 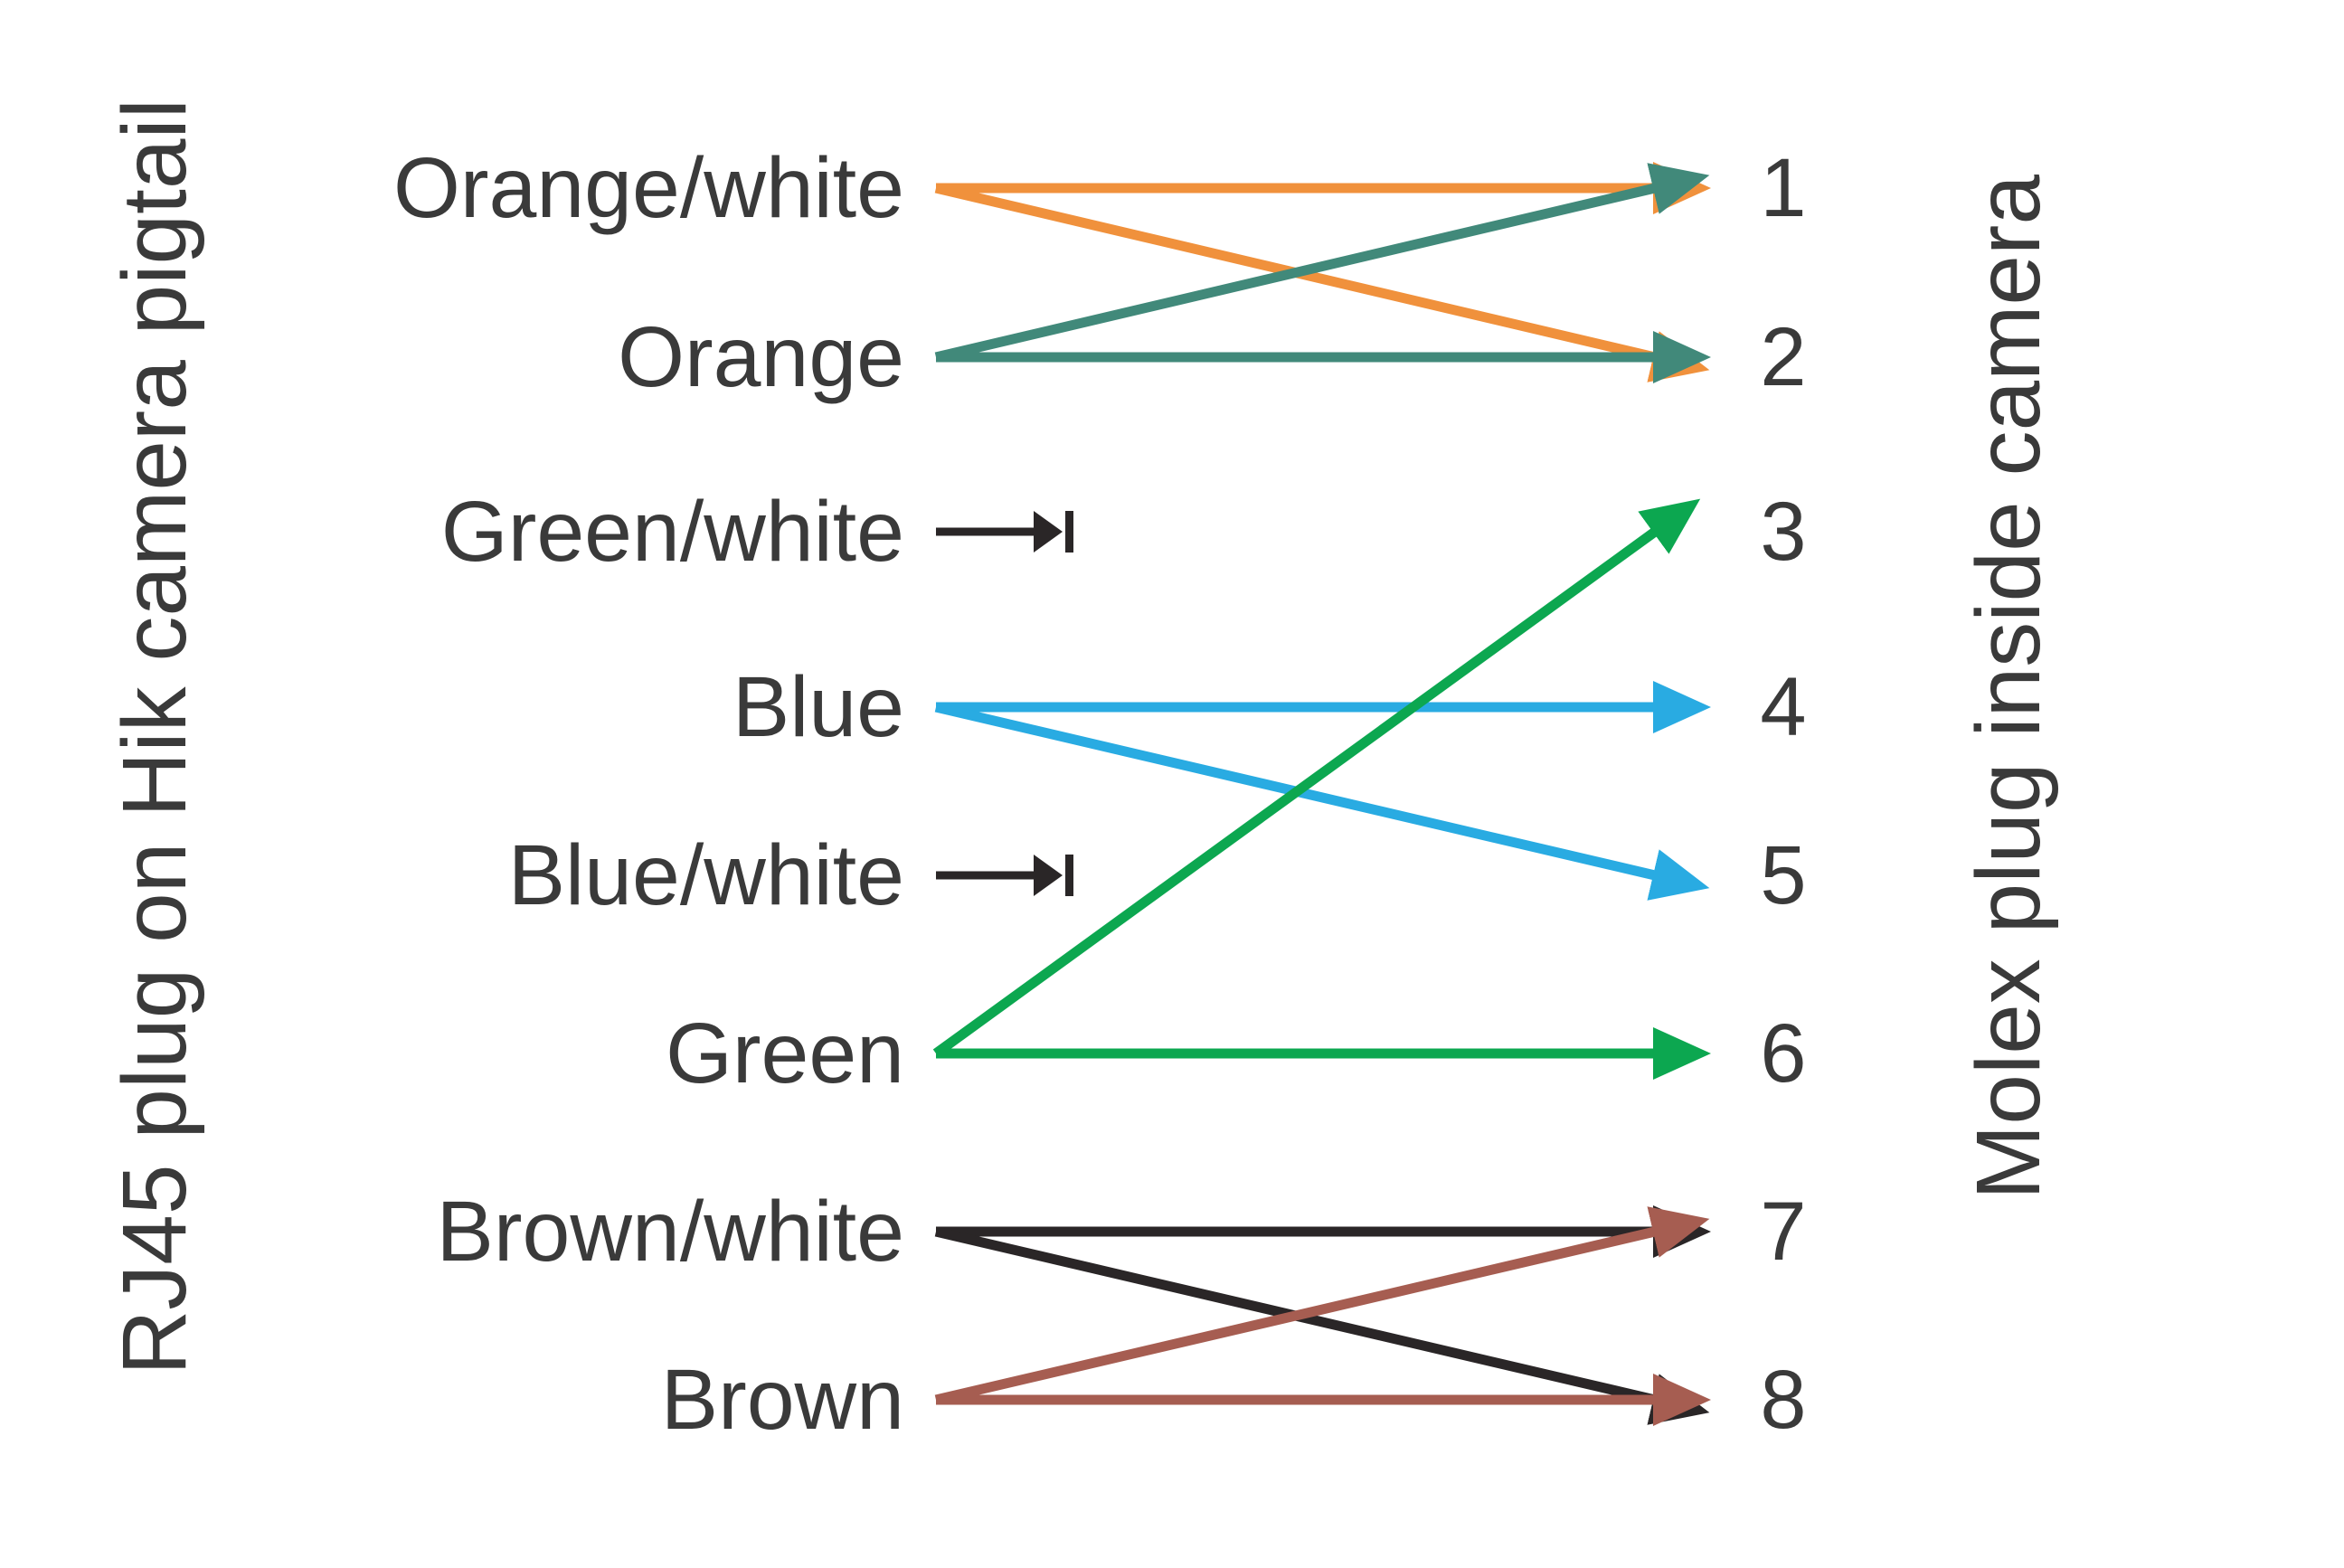 I want to click on pin-number: 6, so click(x=1783, y=1053).